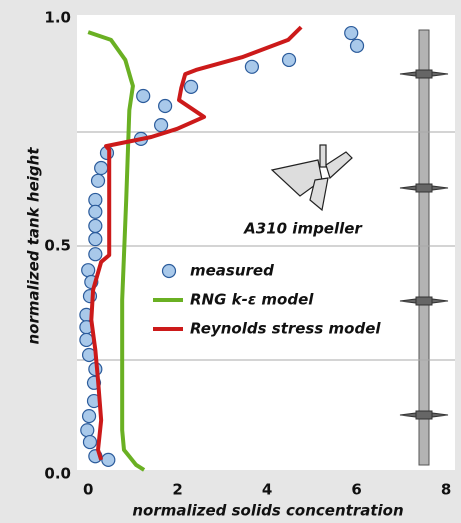 This screenshot has height=523, width=461. I want to click on legend-label: Reynolds stress model, so click(285, 329).